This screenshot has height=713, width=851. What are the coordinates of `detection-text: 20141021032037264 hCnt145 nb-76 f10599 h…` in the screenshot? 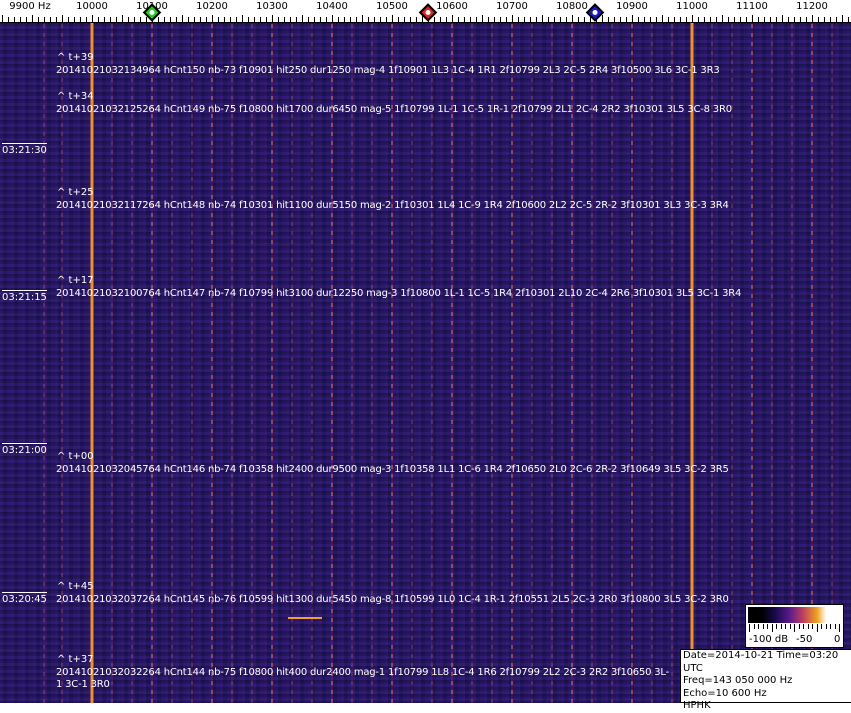 It's located at (392, 599).